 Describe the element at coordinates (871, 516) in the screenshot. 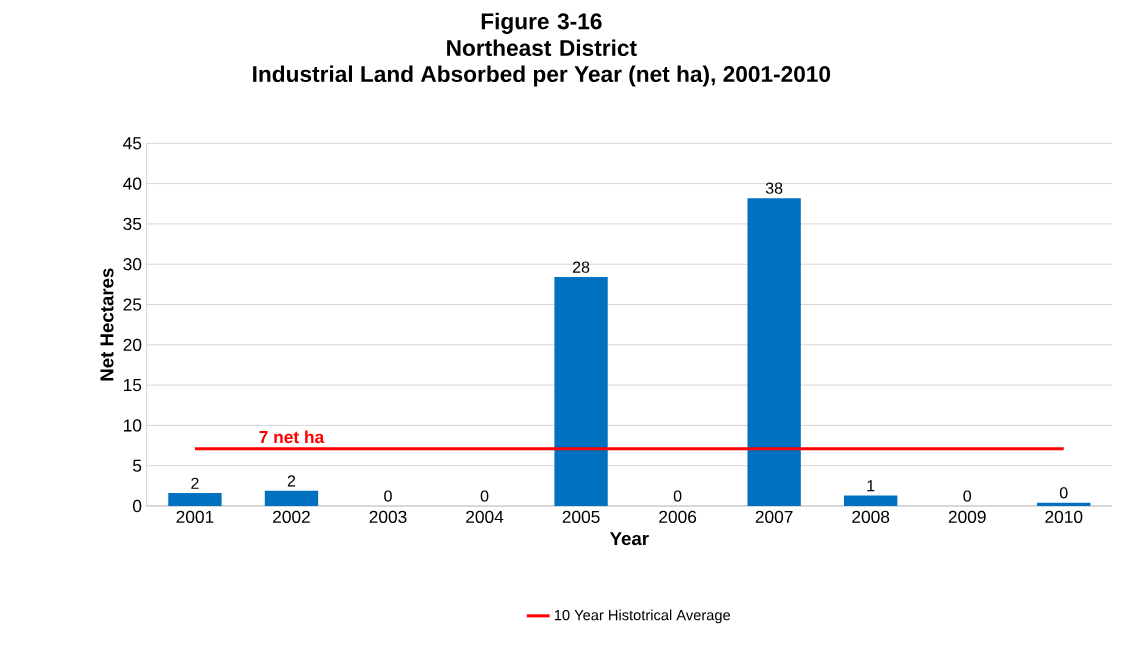

I see `x-tick-label: 2008` at that location.